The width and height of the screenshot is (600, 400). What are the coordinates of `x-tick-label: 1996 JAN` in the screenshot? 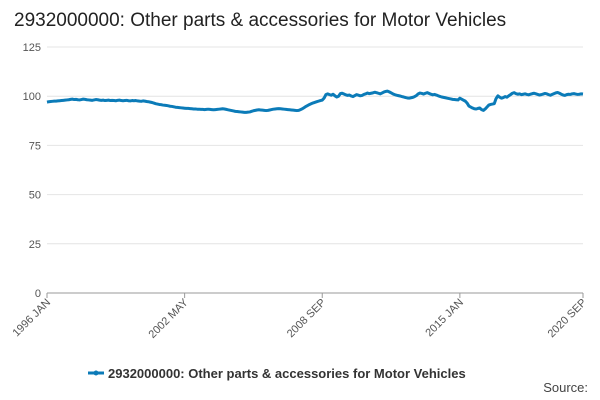 It's located at (31, 318).